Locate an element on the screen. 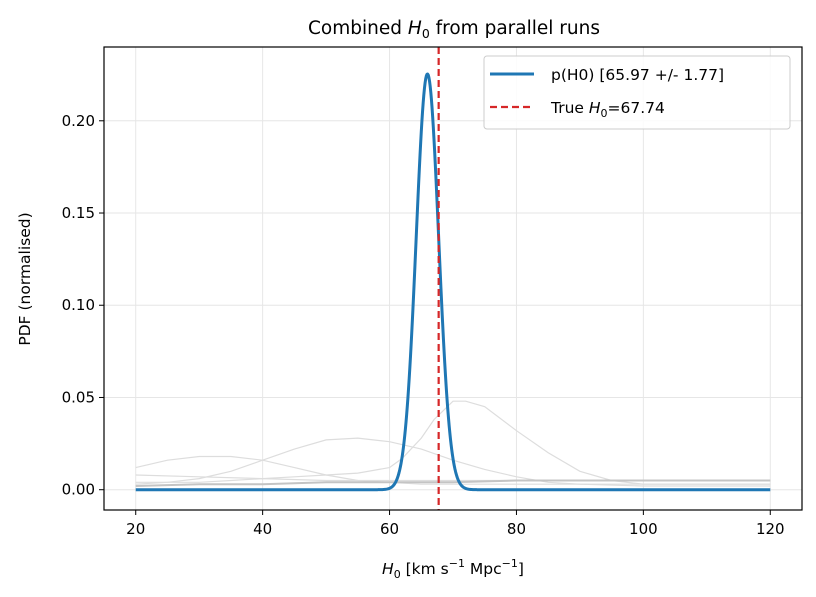  xlabel-unit-b: Mpc is located at coordinates (483, 569).